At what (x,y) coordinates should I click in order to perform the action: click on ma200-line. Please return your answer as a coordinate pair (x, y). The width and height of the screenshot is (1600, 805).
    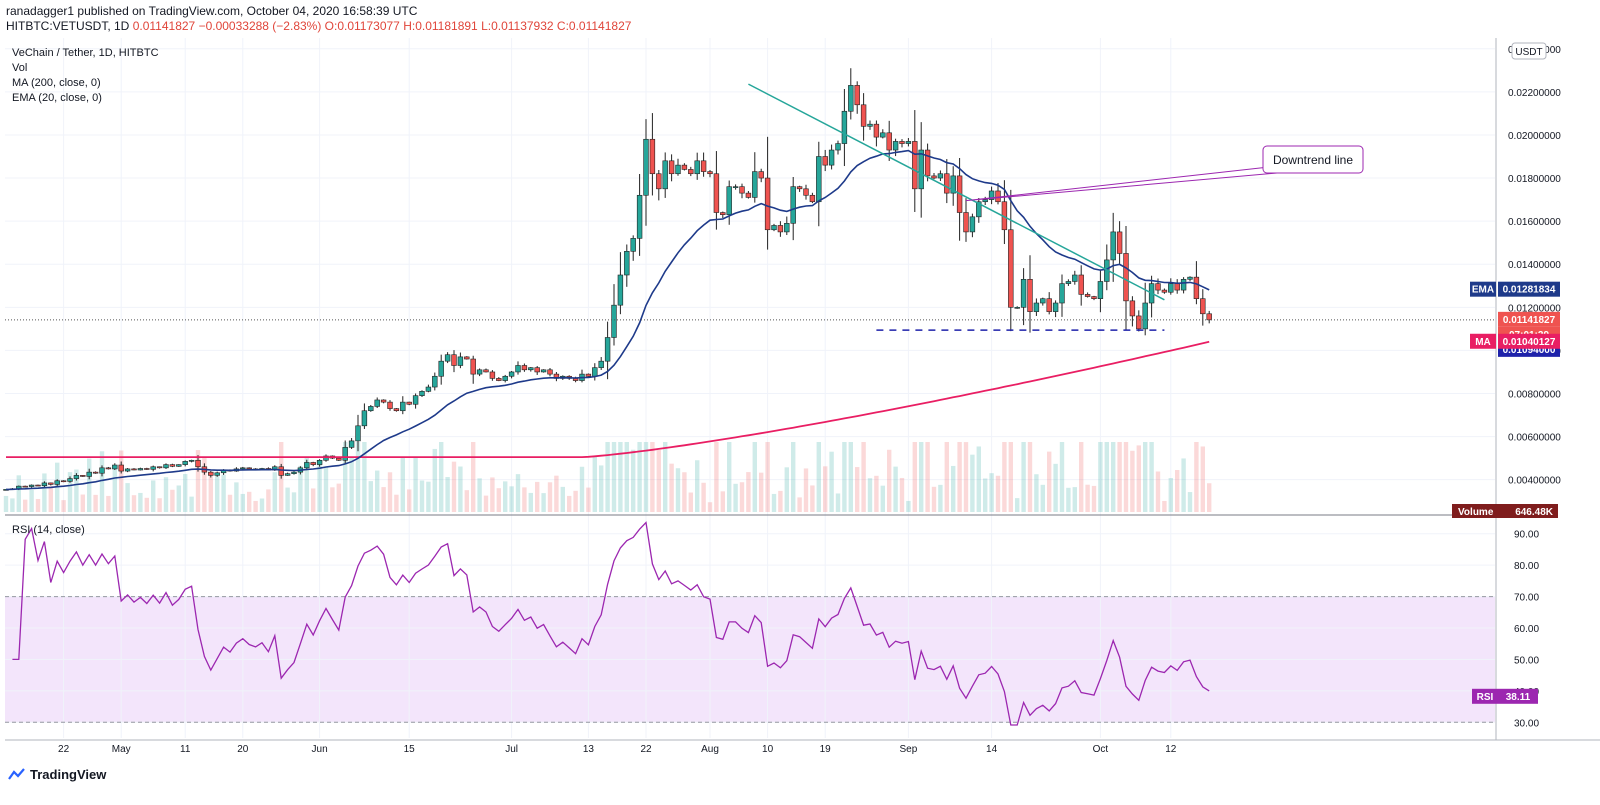
    Looking at the image, I should click on (608, 399).